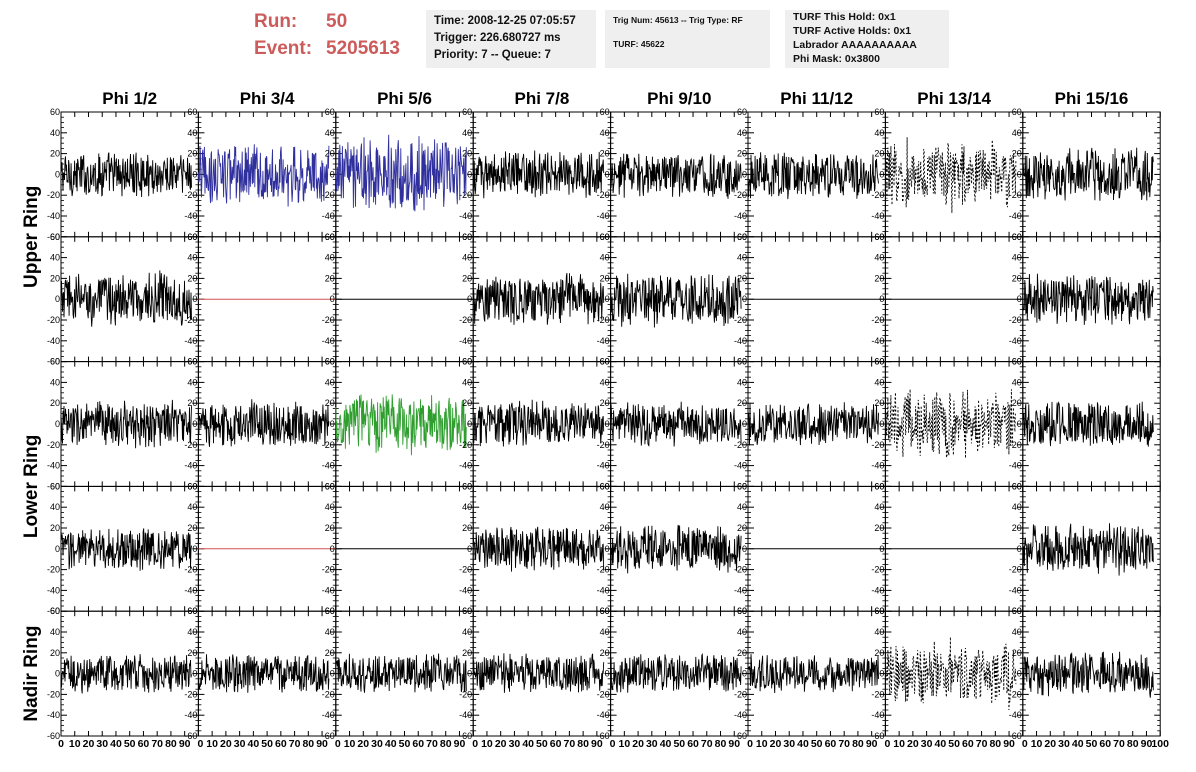 The height and width of the screenshot is (772, 1196). What do you see at coordinates (652, 744) in the screenshot?
I see `x-tick-label-c5-3: 30` at bounding box center [652, 744].